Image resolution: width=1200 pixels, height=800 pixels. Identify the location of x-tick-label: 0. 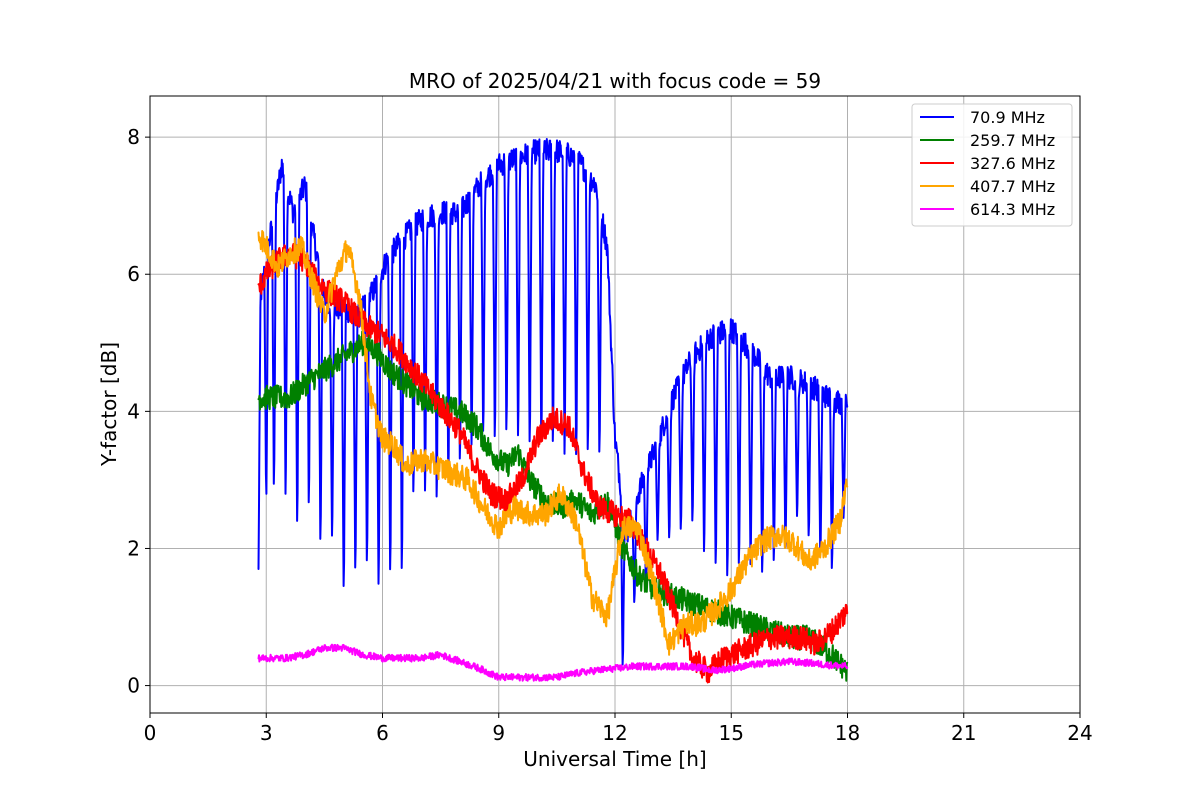
(150, 733).